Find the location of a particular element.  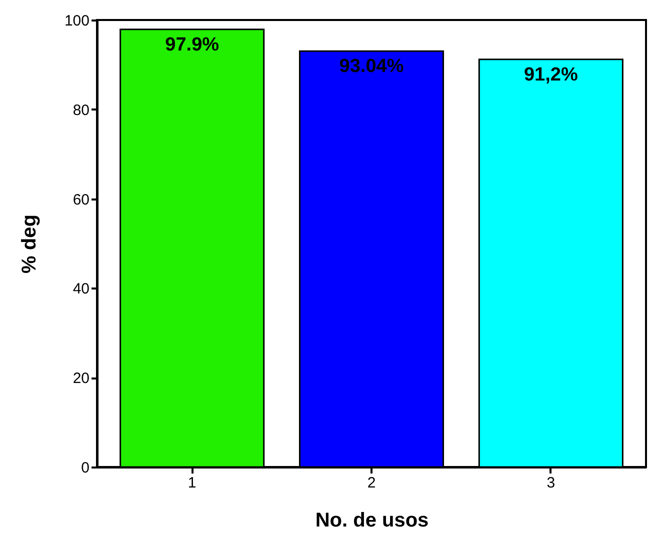

y-tick-label: 100 is located at coordinates (77, 21).